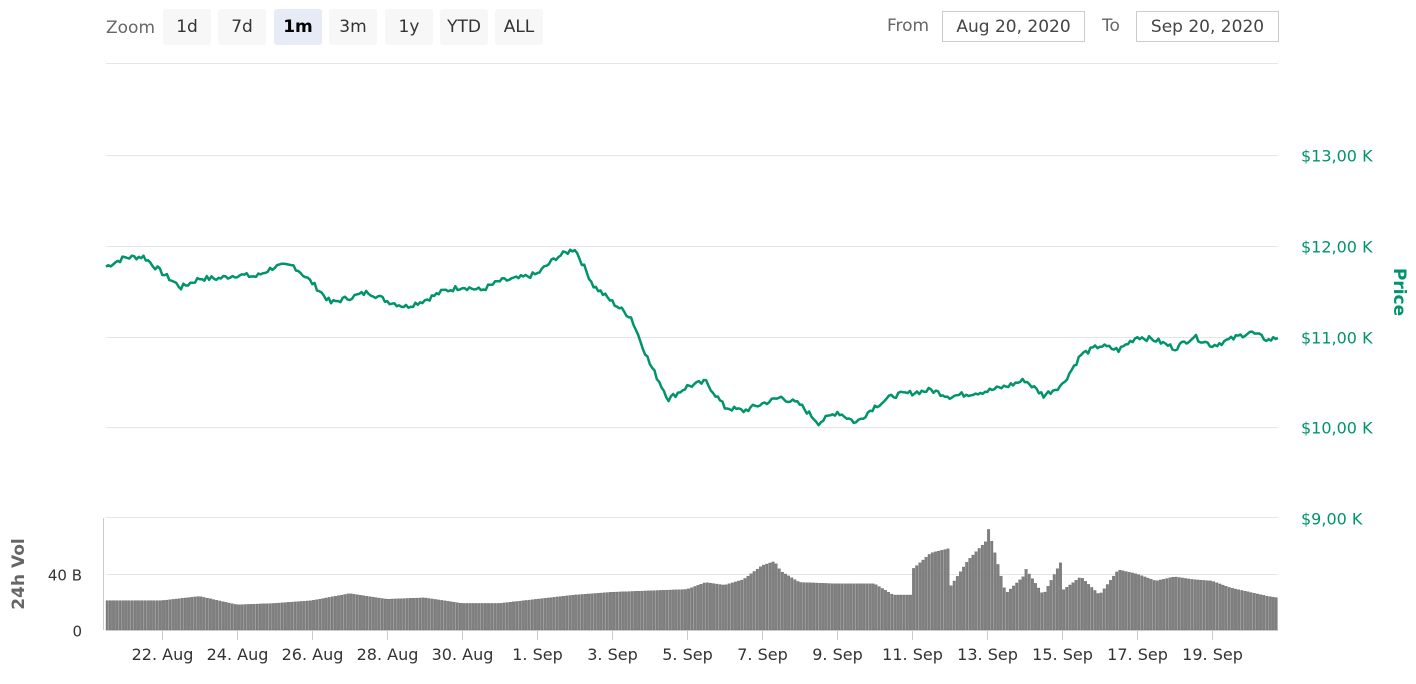  What do you see at coordinates (612, 654) in the screenshot?
I see `x-tick-label: 3. Sep` at bounding box center [612, 654].